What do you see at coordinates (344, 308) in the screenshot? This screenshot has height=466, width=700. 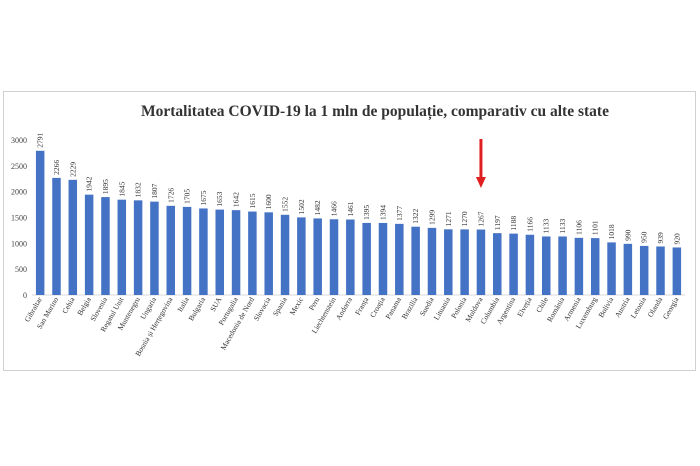 I see `x-tick-label: Andorra` at bounding box center [344, 308].